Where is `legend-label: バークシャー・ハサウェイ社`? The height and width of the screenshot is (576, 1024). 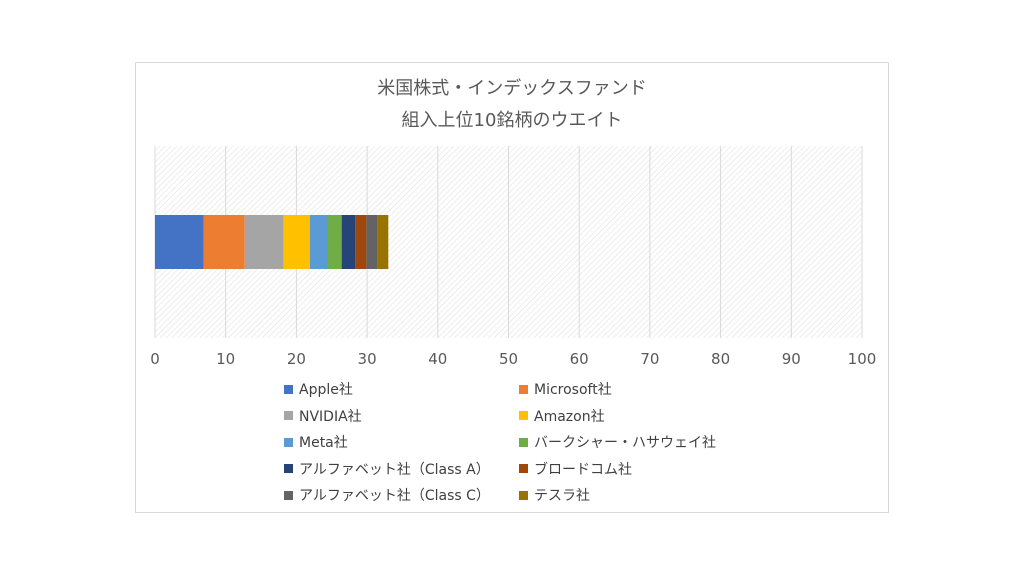 legend-label: バークシャー・ハサウェイ社 is located at coordinates (625, 443).